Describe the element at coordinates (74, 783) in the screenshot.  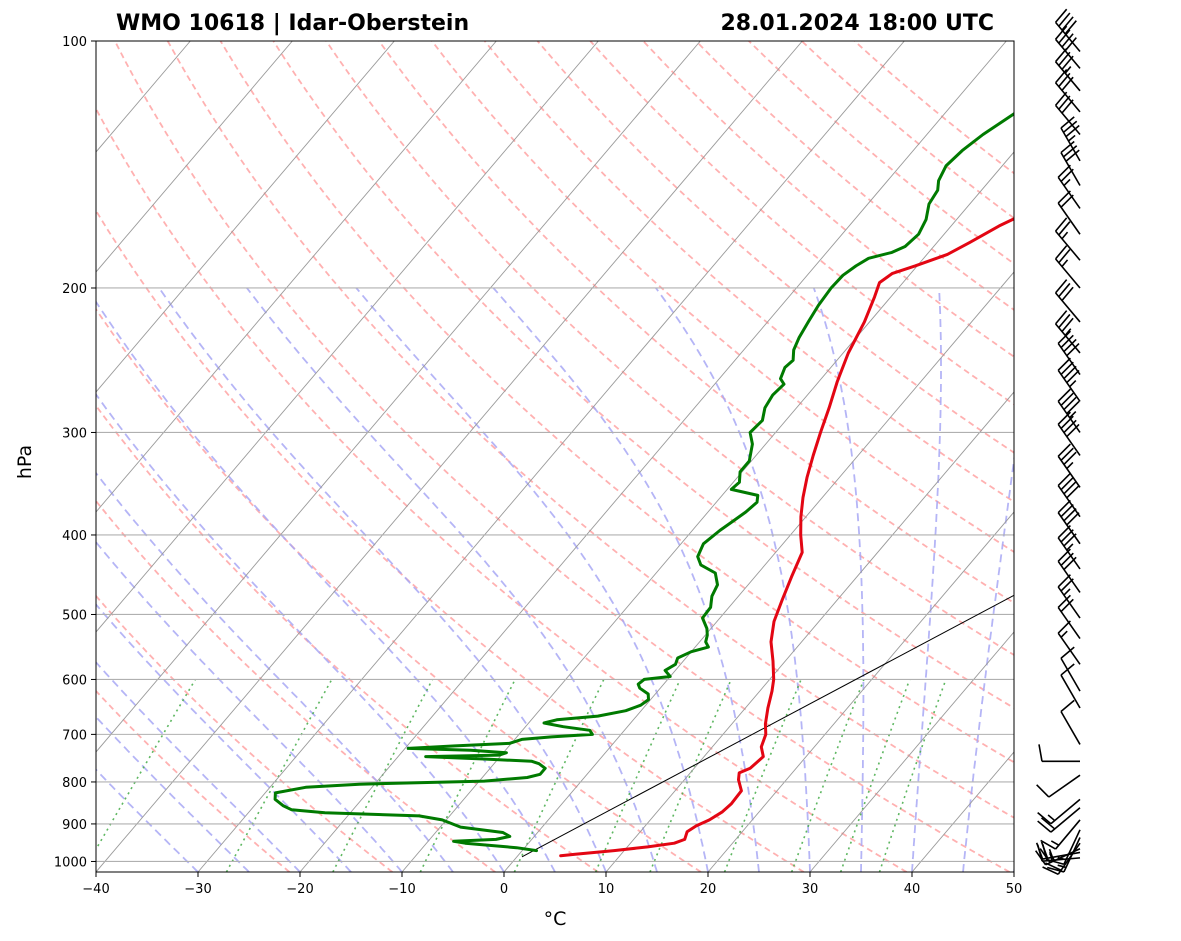
I see `y-tick-label: 800` at that location.